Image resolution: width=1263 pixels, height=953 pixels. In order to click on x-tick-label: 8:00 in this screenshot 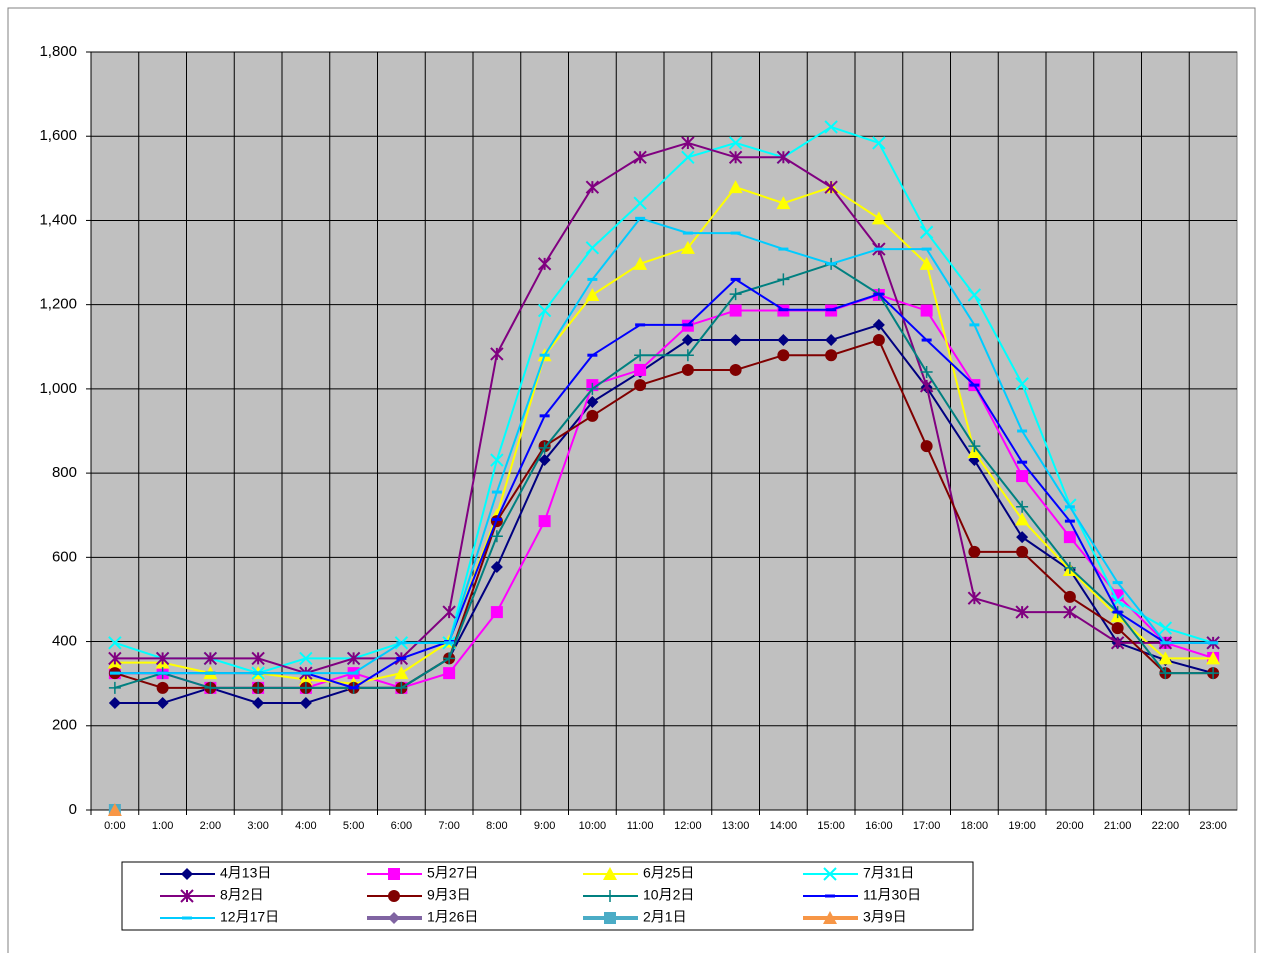, I will do `click(496, 826)`.